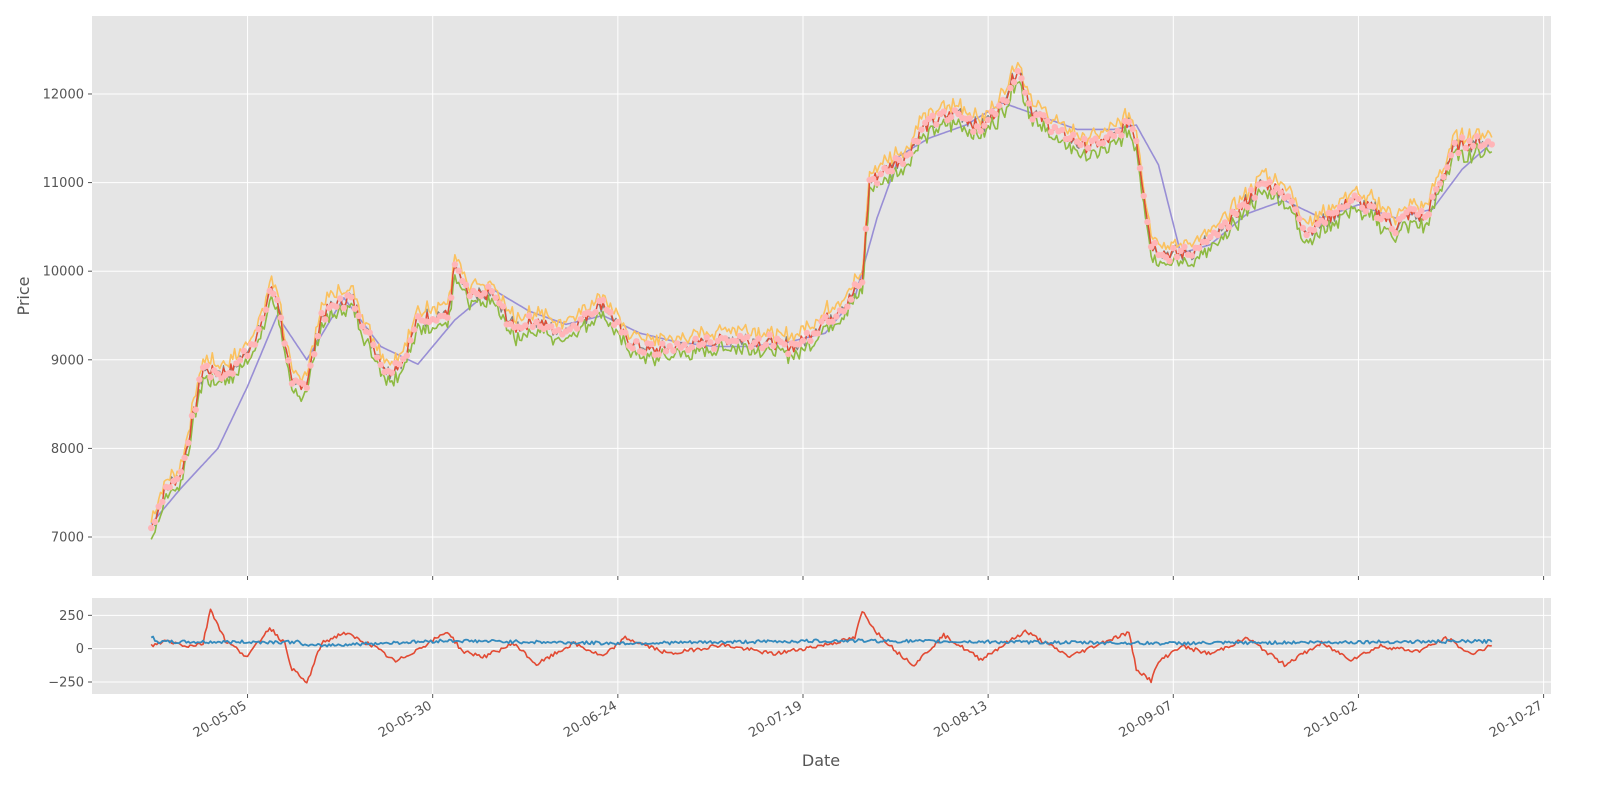 The image size is (1600, 800). Describe the element at coordinates (66, 683) in the screenshot. I see `indicator-y-tick-label: −250` at that location.